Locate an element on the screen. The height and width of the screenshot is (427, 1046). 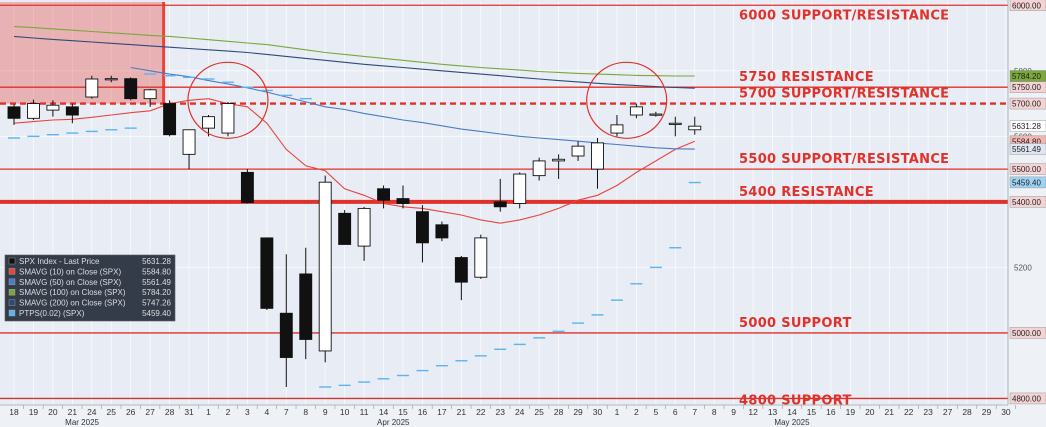
legend-entry-value: 5784.20 is located at coordinates (156, 292).